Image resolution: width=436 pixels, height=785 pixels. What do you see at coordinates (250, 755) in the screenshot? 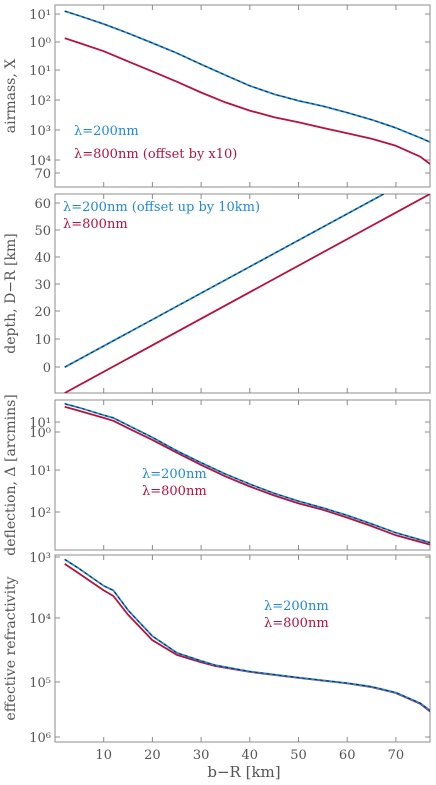
I see `x-tick-label: 40` at bounding box center [250, 755].